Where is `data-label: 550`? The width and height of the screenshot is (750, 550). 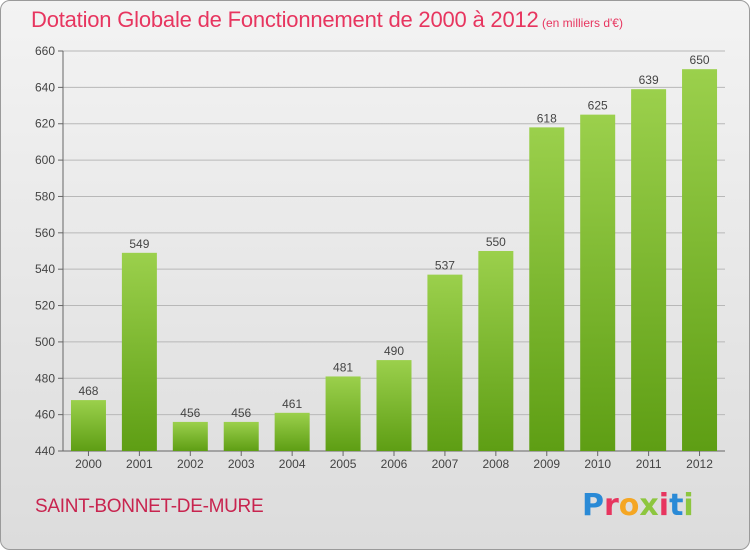 data-label: 550 is located at coordinates (496, 242).